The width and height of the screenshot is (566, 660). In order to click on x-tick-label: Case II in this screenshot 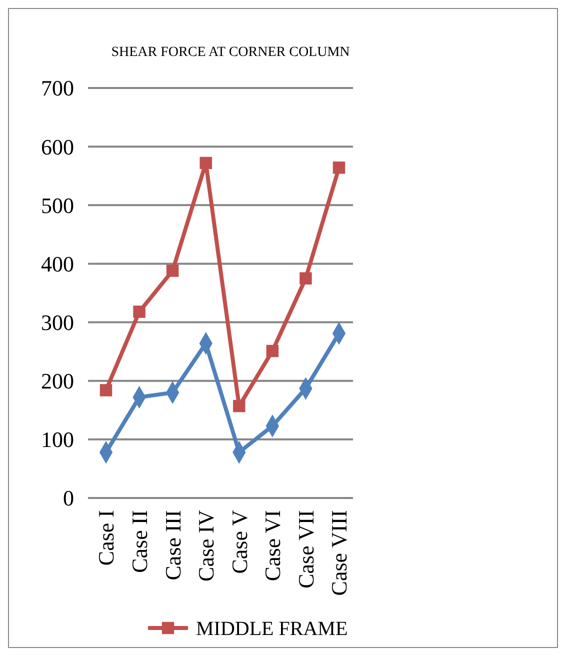, I will do `click(139, 541)`.